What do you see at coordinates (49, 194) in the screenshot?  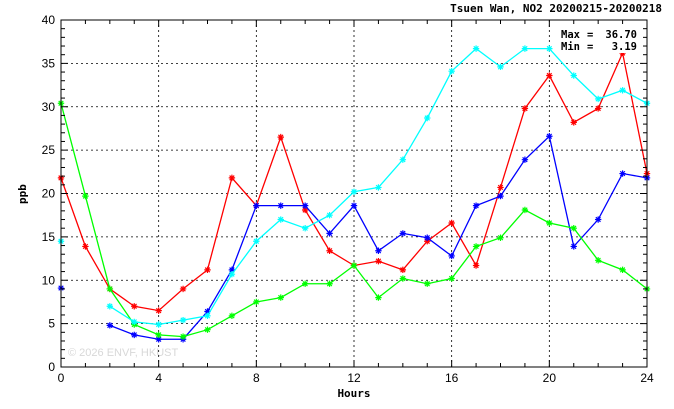 I see `y-tick-label: 20` at bounding box center [49, 194].